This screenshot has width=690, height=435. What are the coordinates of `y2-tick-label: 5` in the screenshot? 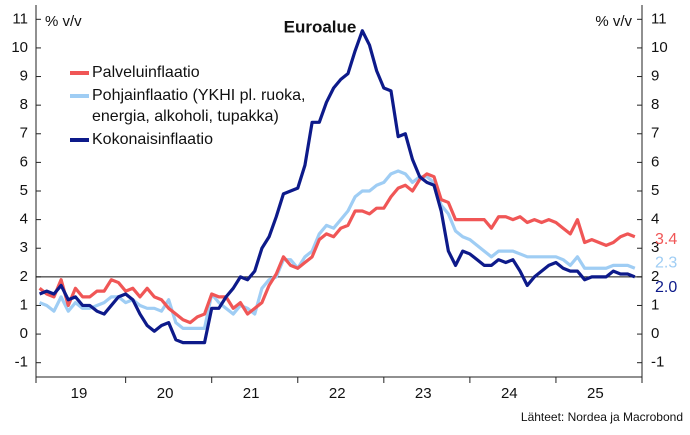 It's located at (655, 190).